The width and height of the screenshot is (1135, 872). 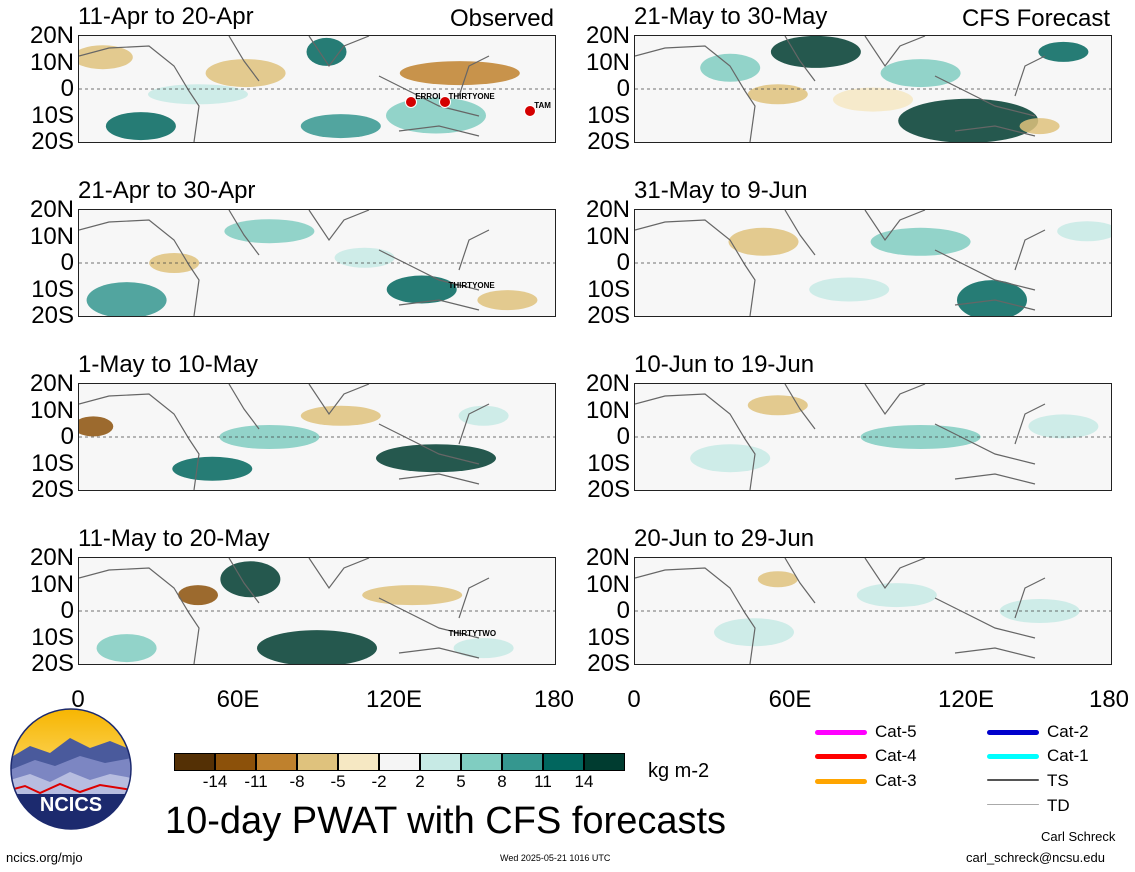 What do you see at coordinates (502, 781) in the screenshot?
I see `colorbar-tick-label: 8` at bounding box center [502, 781].